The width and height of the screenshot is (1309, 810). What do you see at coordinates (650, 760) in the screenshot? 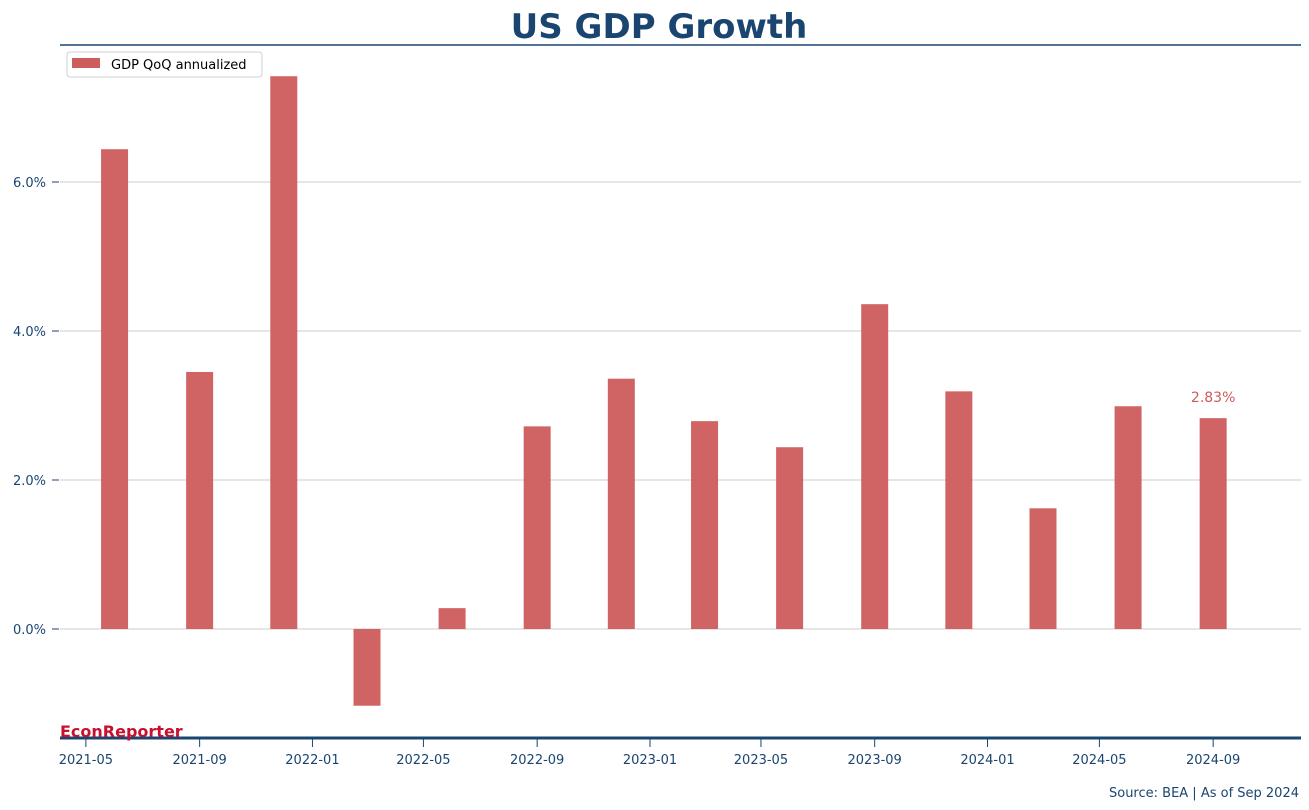
I see `x-tick-label: 2023-01` at bounding box center [650, 760].